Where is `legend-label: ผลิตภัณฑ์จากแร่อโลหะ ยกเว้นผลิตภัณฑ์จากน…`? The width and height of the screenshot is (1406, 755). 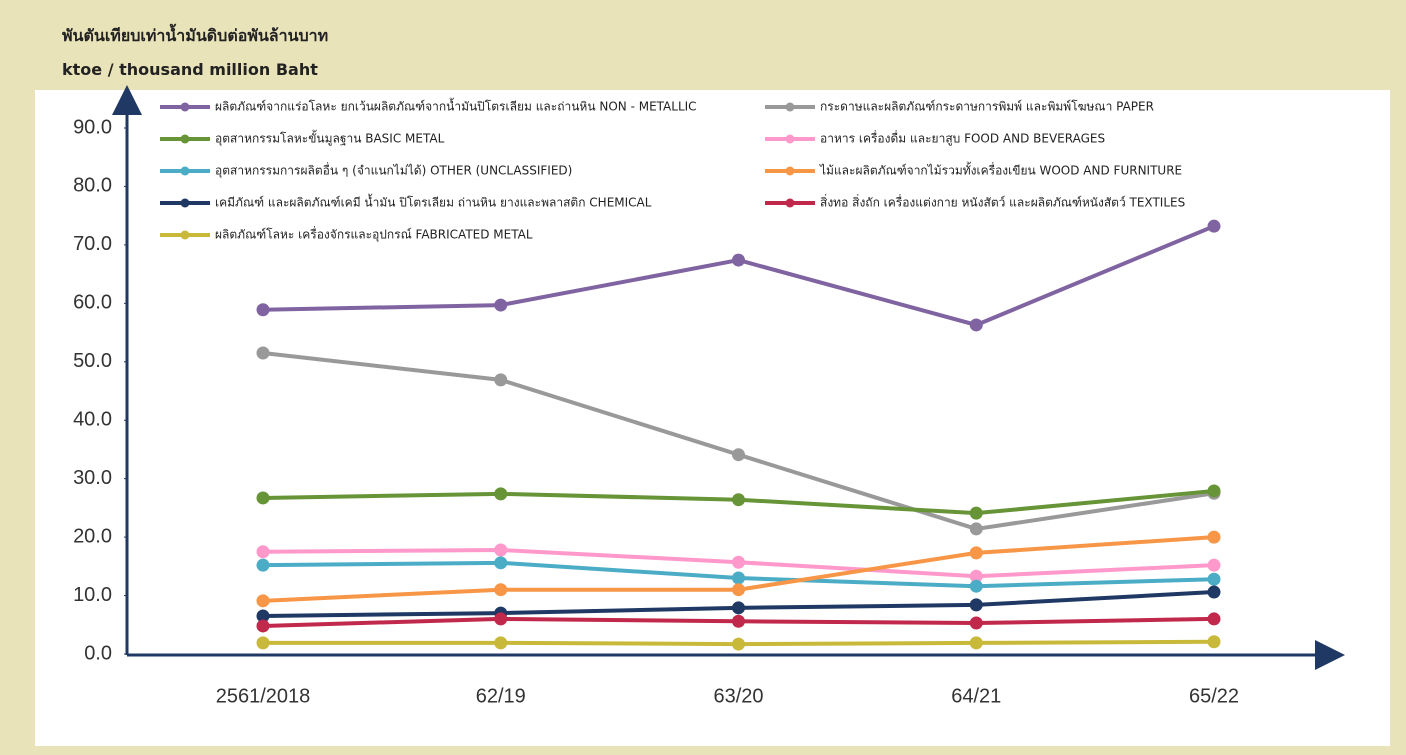
legend-label: ผลิตภัณฑ์จากแร่อโลหะ ยกเว้นผลิตภัณฑ์จากน… is located at coordinates (456, 106).